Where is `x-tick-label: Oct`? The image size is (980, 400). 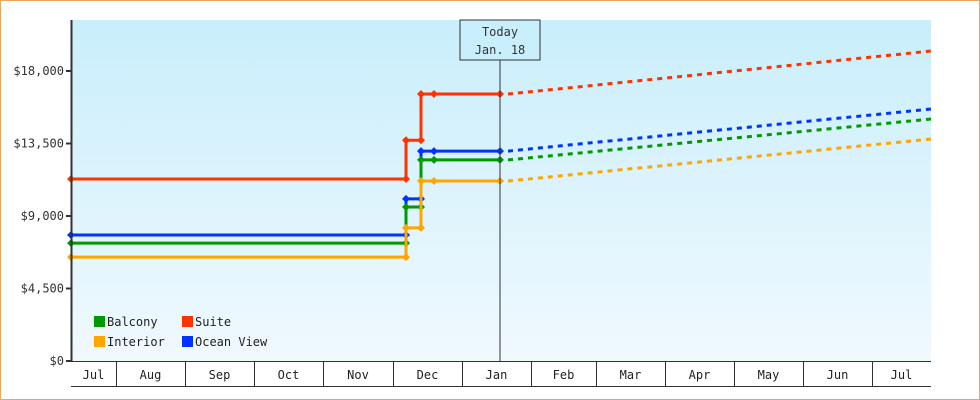
x-tick-label: Oct is located at coordinates (289, 375).